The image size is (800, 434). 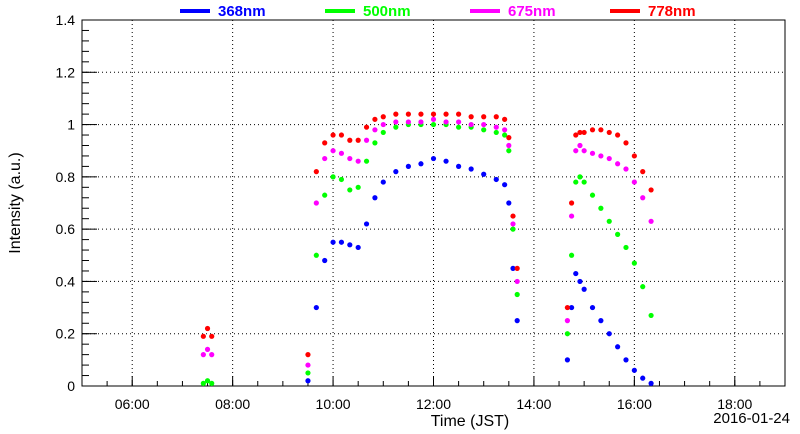 I want to click on x-tick-labels: 06:00 08:00 10:00 12:00 14:00 16:00 18:00, so click(x=434, y=404).